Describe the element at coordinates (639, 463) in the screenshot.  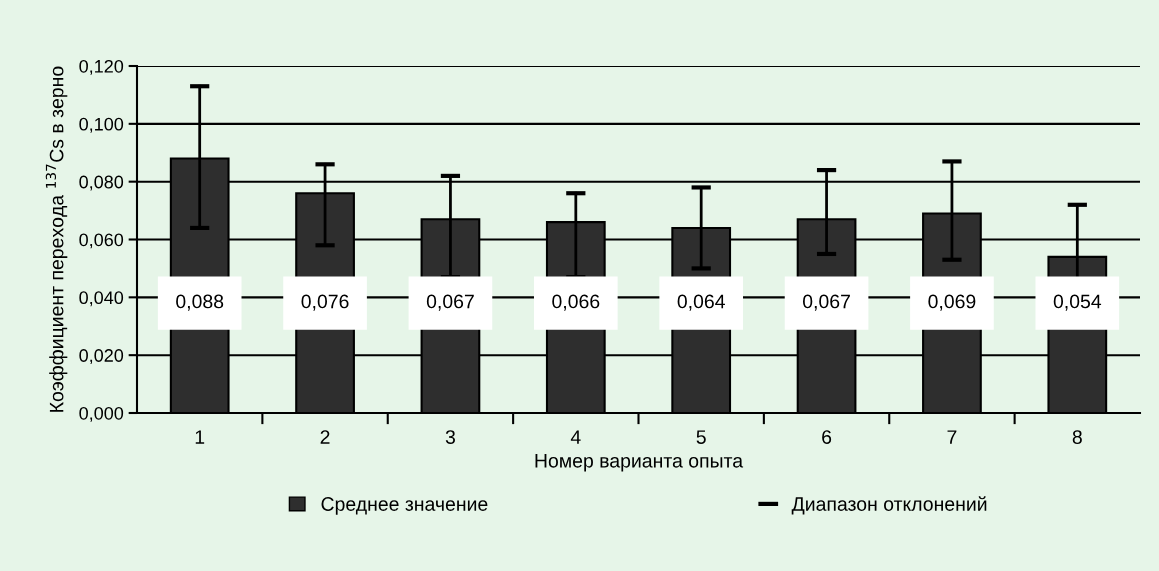
I see `x-axis-title: Номер варианта опыта` at that location.